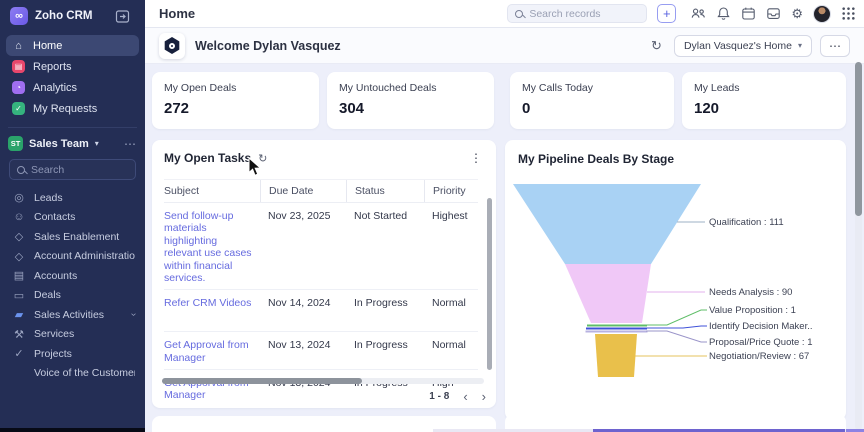 The width and height of the screenshot is (864, 432). What do you see at coordinates (72, 335) in the screenshot?
I see `sidebar-item-services: ⚒ Services` at bounding box center [72, 335].